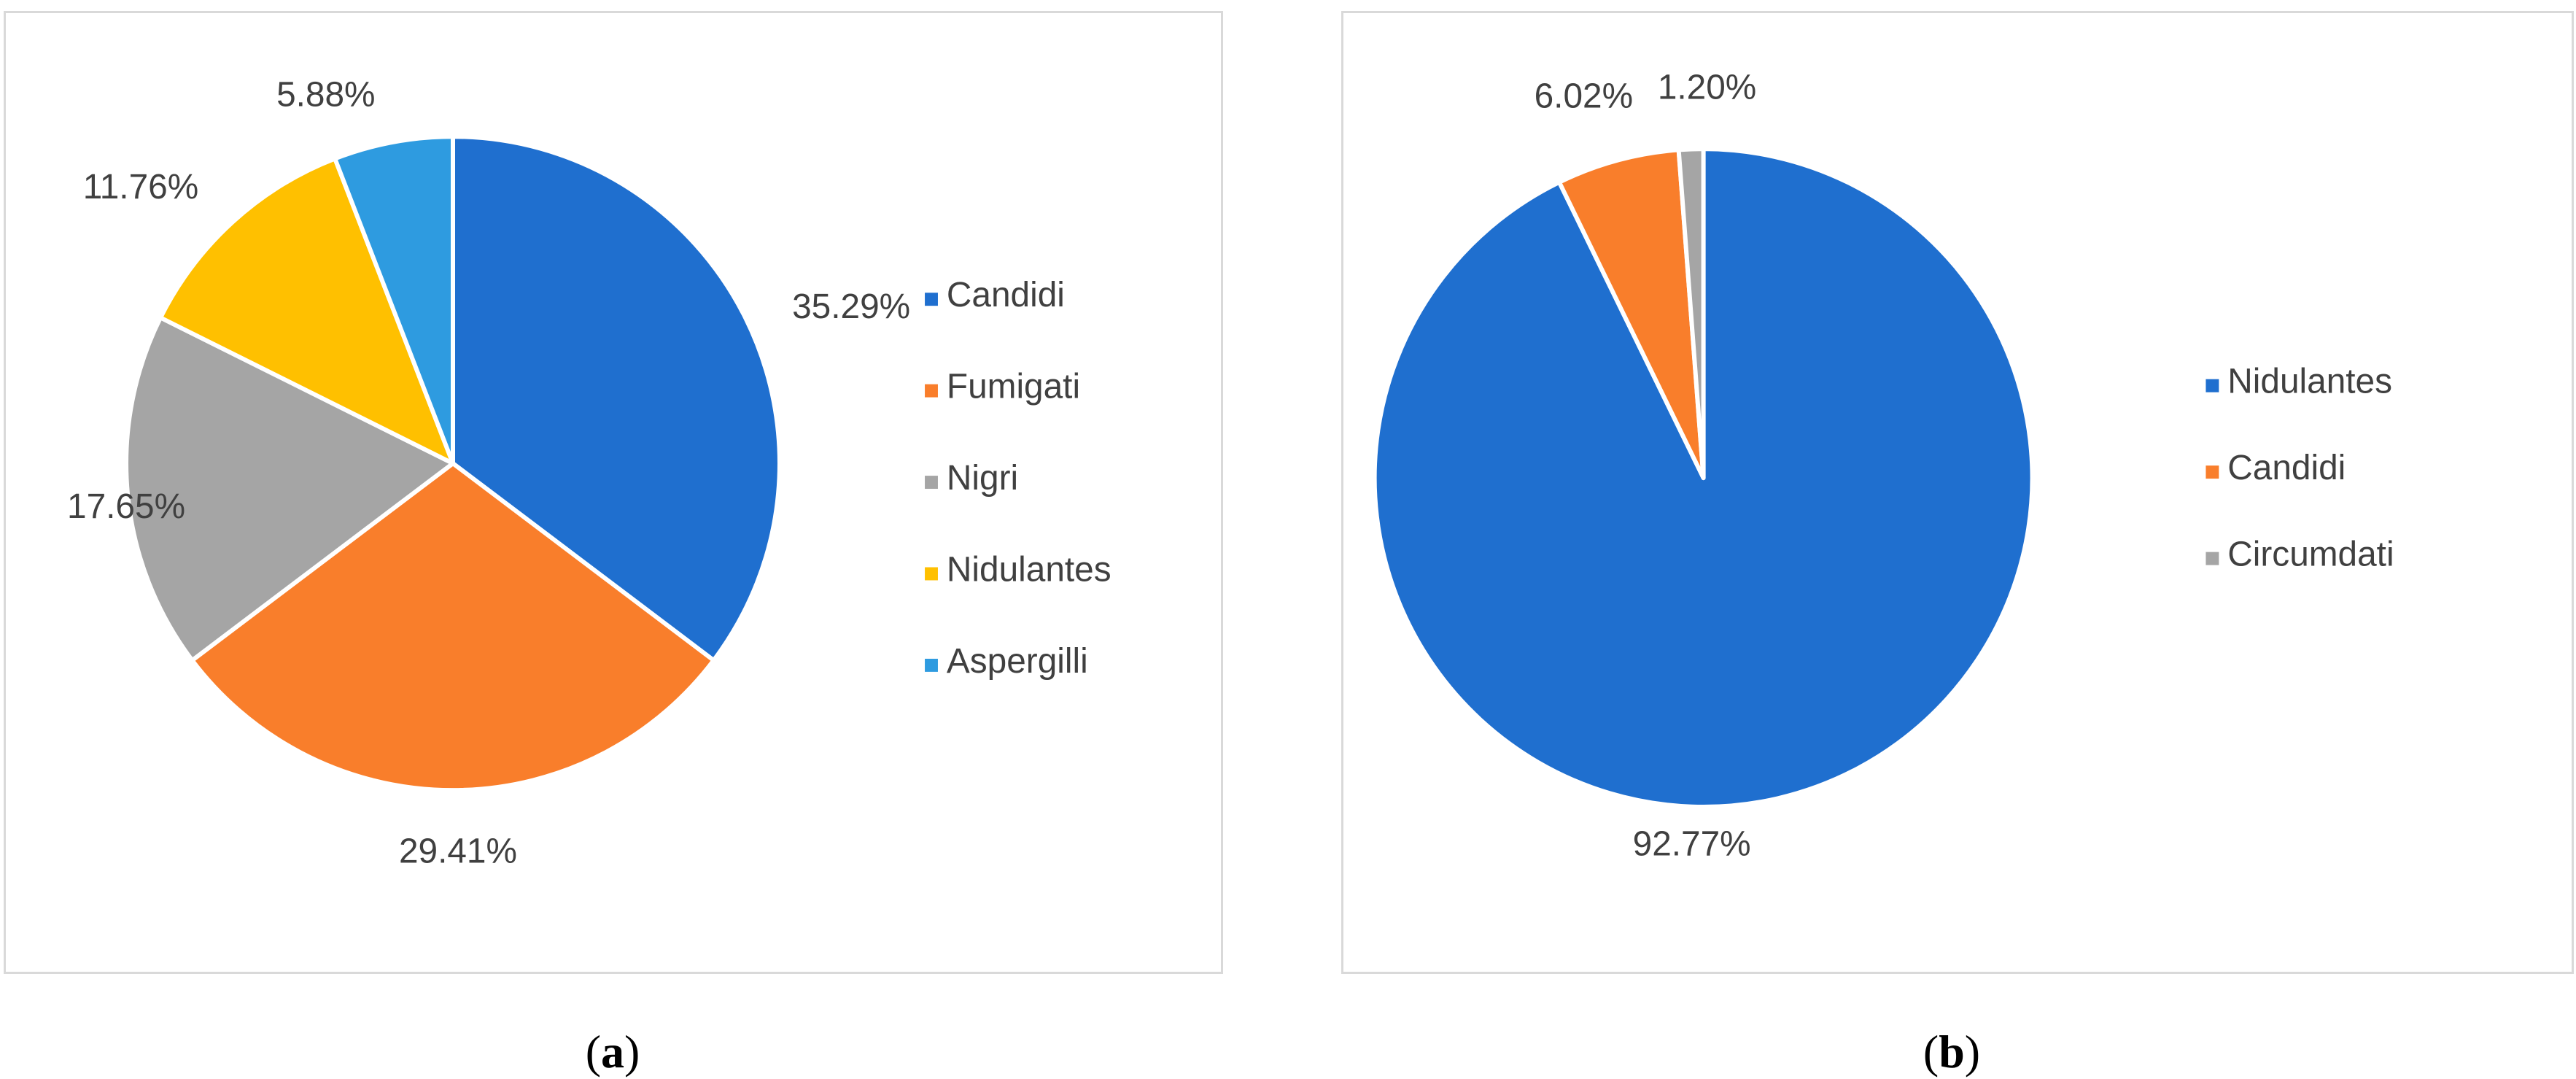 The height and width of the screenshot is (1079, 2576). What do you see at coordinates (613, 1052) in the screenshot?
I see `caption-a: (a)` at bounding box center [613, 1052].